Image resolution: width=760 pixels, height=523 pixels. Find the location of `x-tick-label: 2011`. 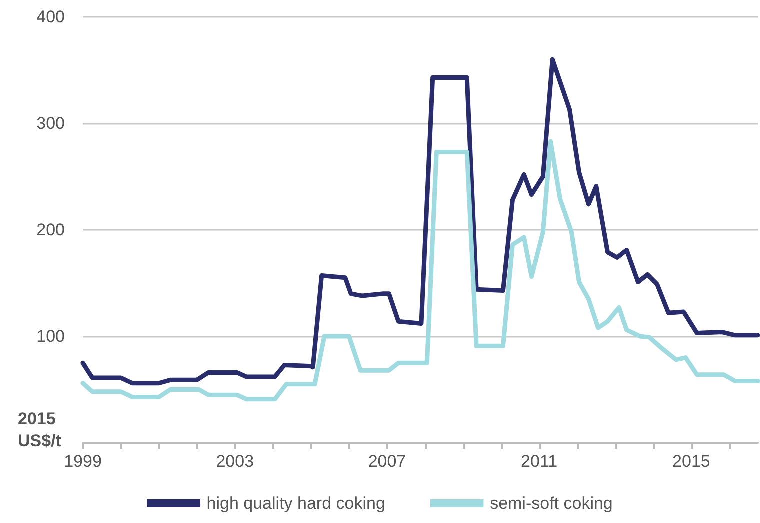

x-tick-label: 2011 is located at coordinates (539, 461).